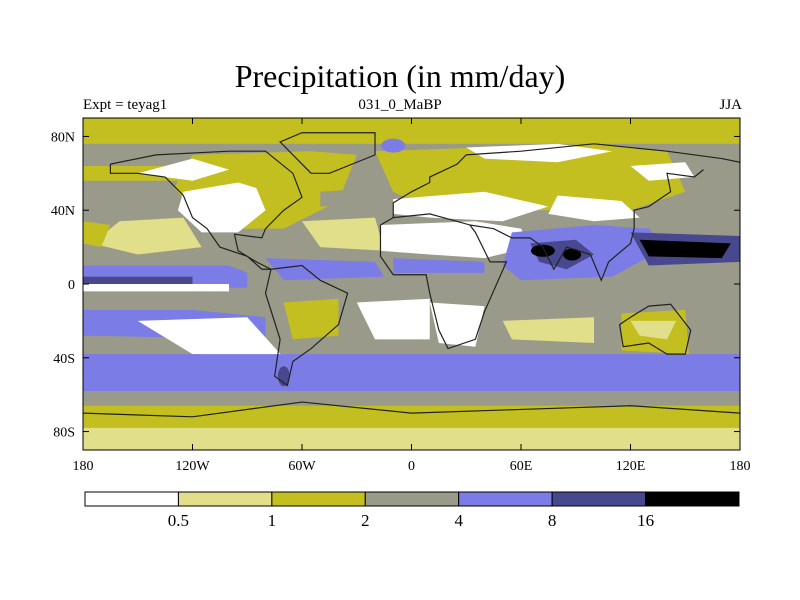 This screenshot has width=800, height=600. Describe the element at coordinates (147, 236) in the screenshot. I see `npacific-subtropic-dry` at that location.